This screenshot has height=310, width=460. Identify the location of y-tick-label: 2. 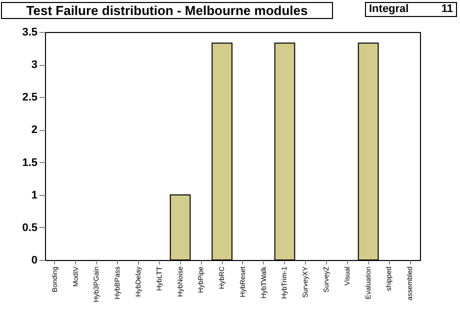
(34, 130).